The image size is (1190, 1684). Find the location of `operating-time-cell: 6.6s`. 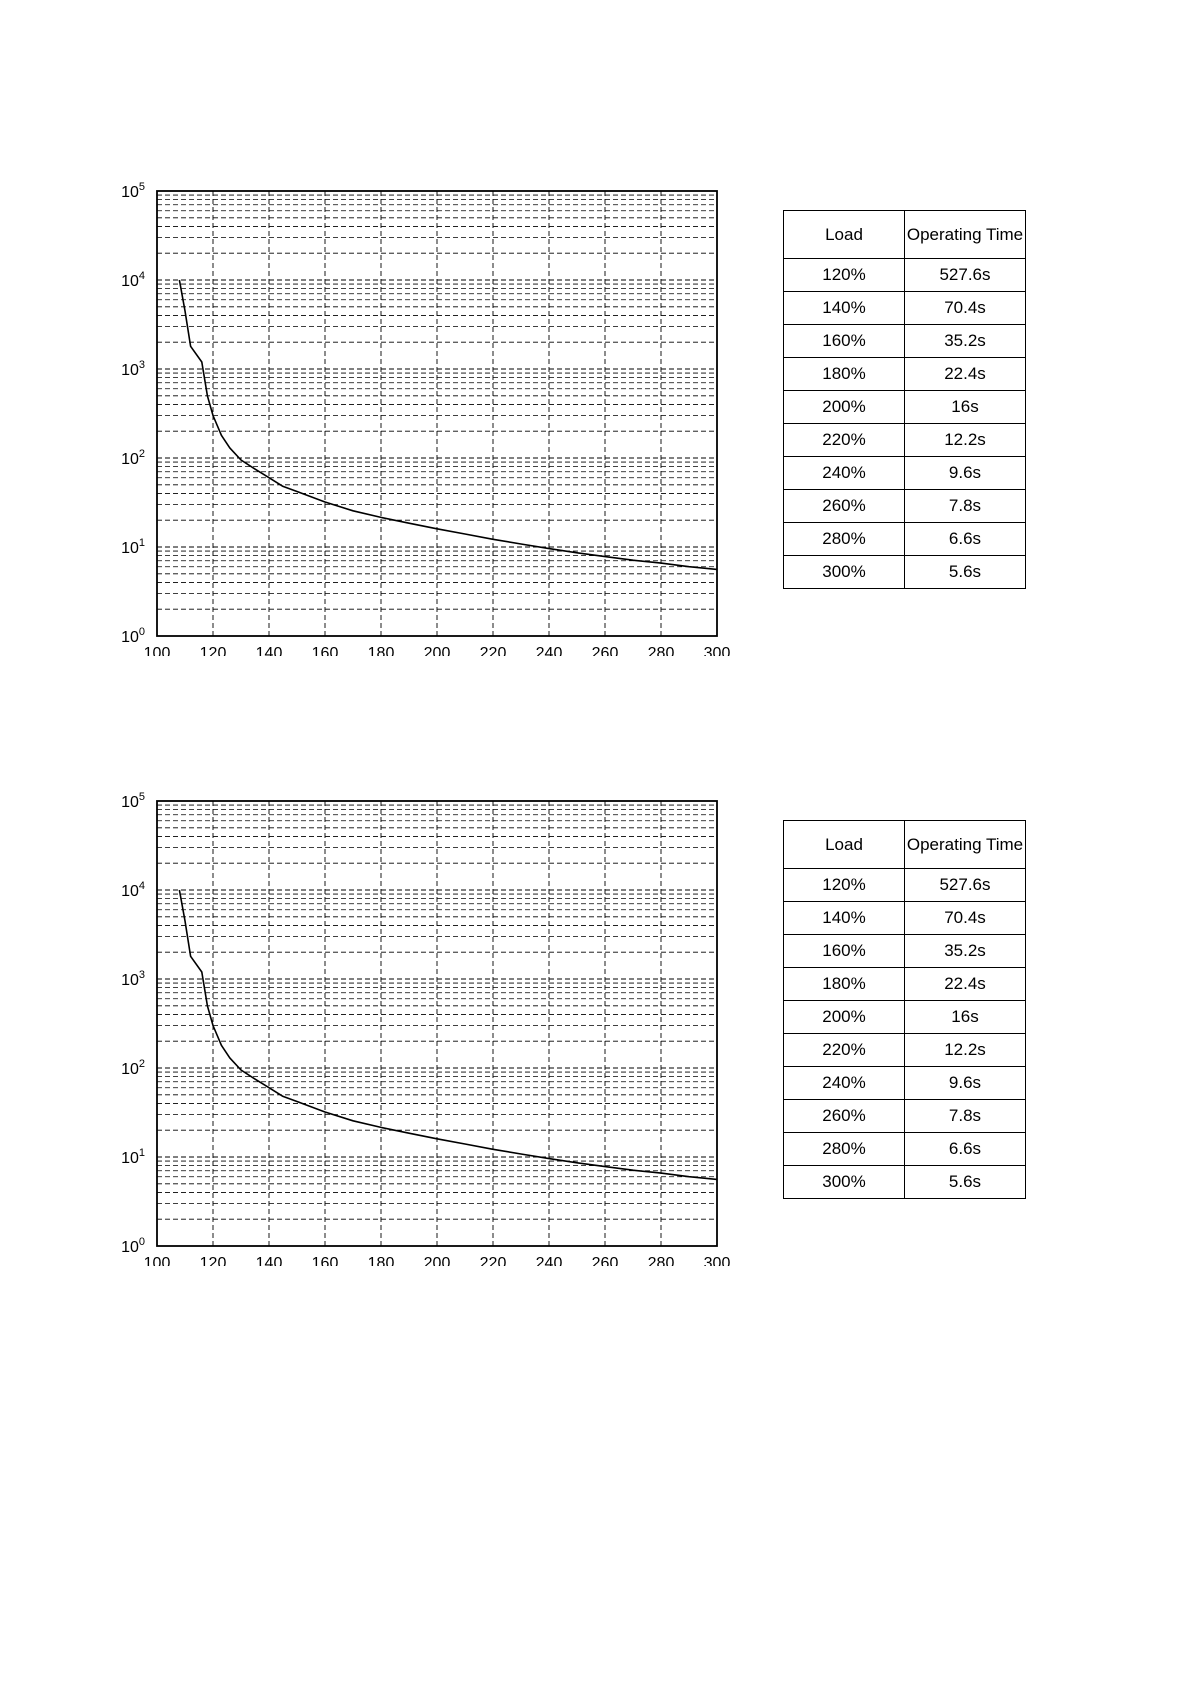

operating-time-cell: 6.6s is located at coordinates (965, 1149).